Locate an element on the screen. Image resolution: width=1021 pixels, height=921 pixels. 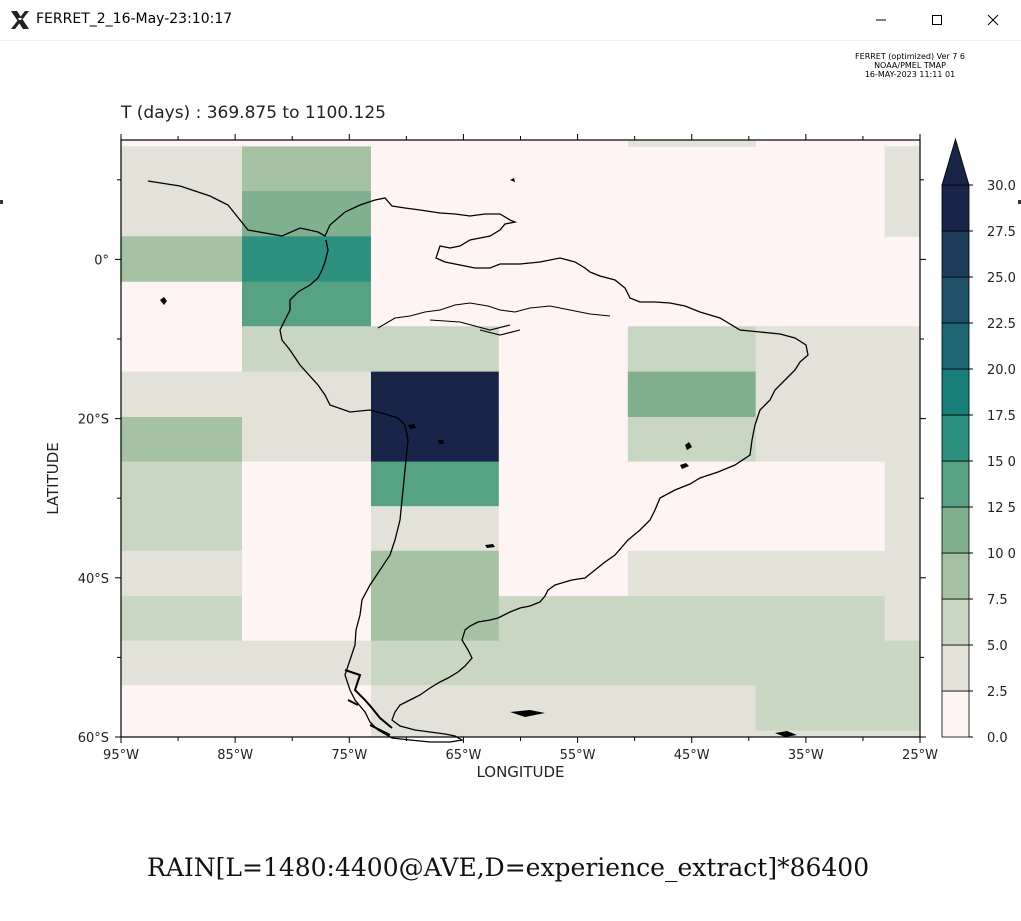
close-button is located at coordinates (993, 20).